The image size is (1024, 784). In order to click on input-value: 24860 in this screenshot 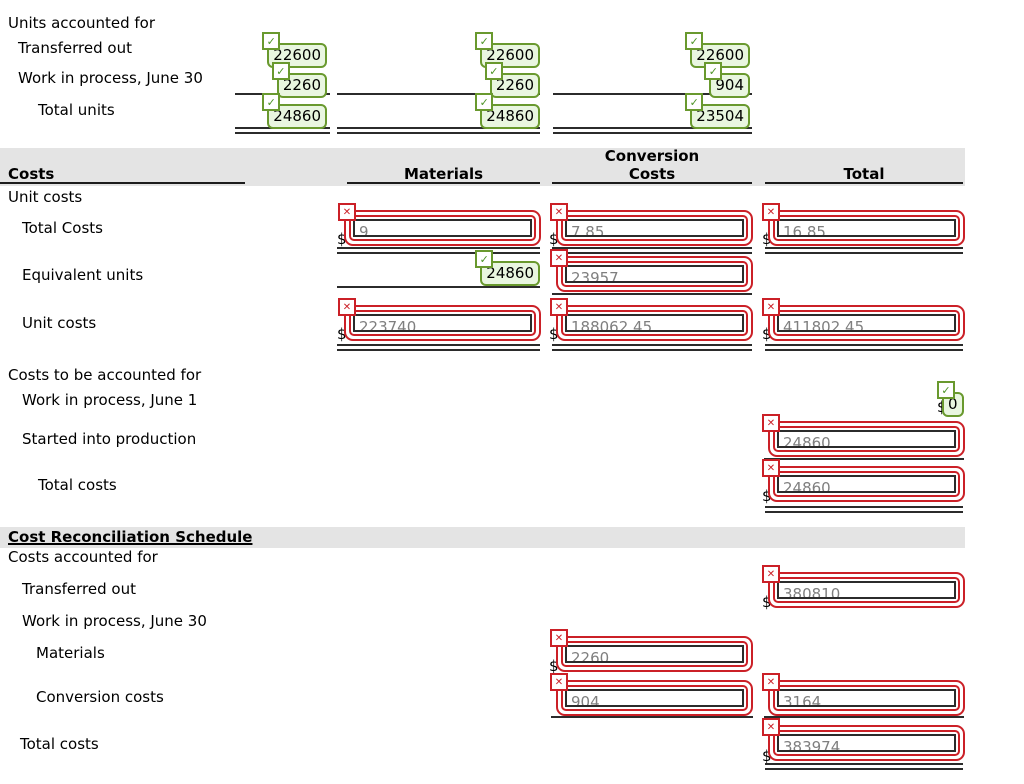, I will do `click(510, 116)`.